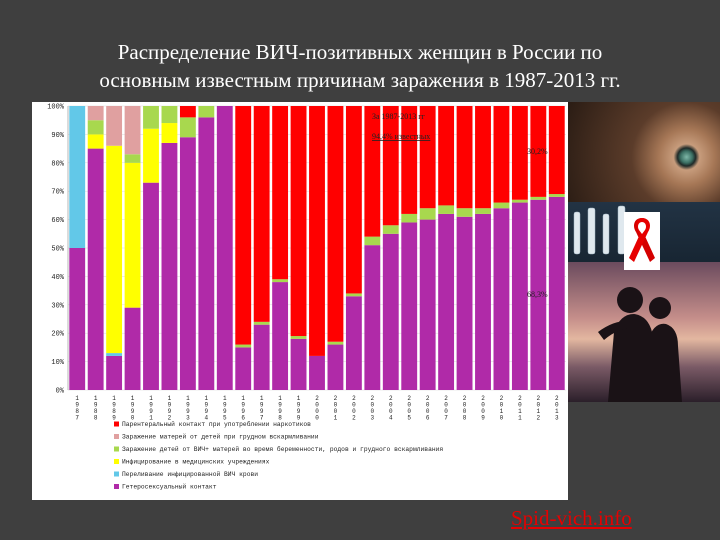 Image resolution: width=720 pixels, height=540 pixels. Describe the element at coordinates (57, 164) in the screenshot. I see `y-tick-label: 80%` at that location.